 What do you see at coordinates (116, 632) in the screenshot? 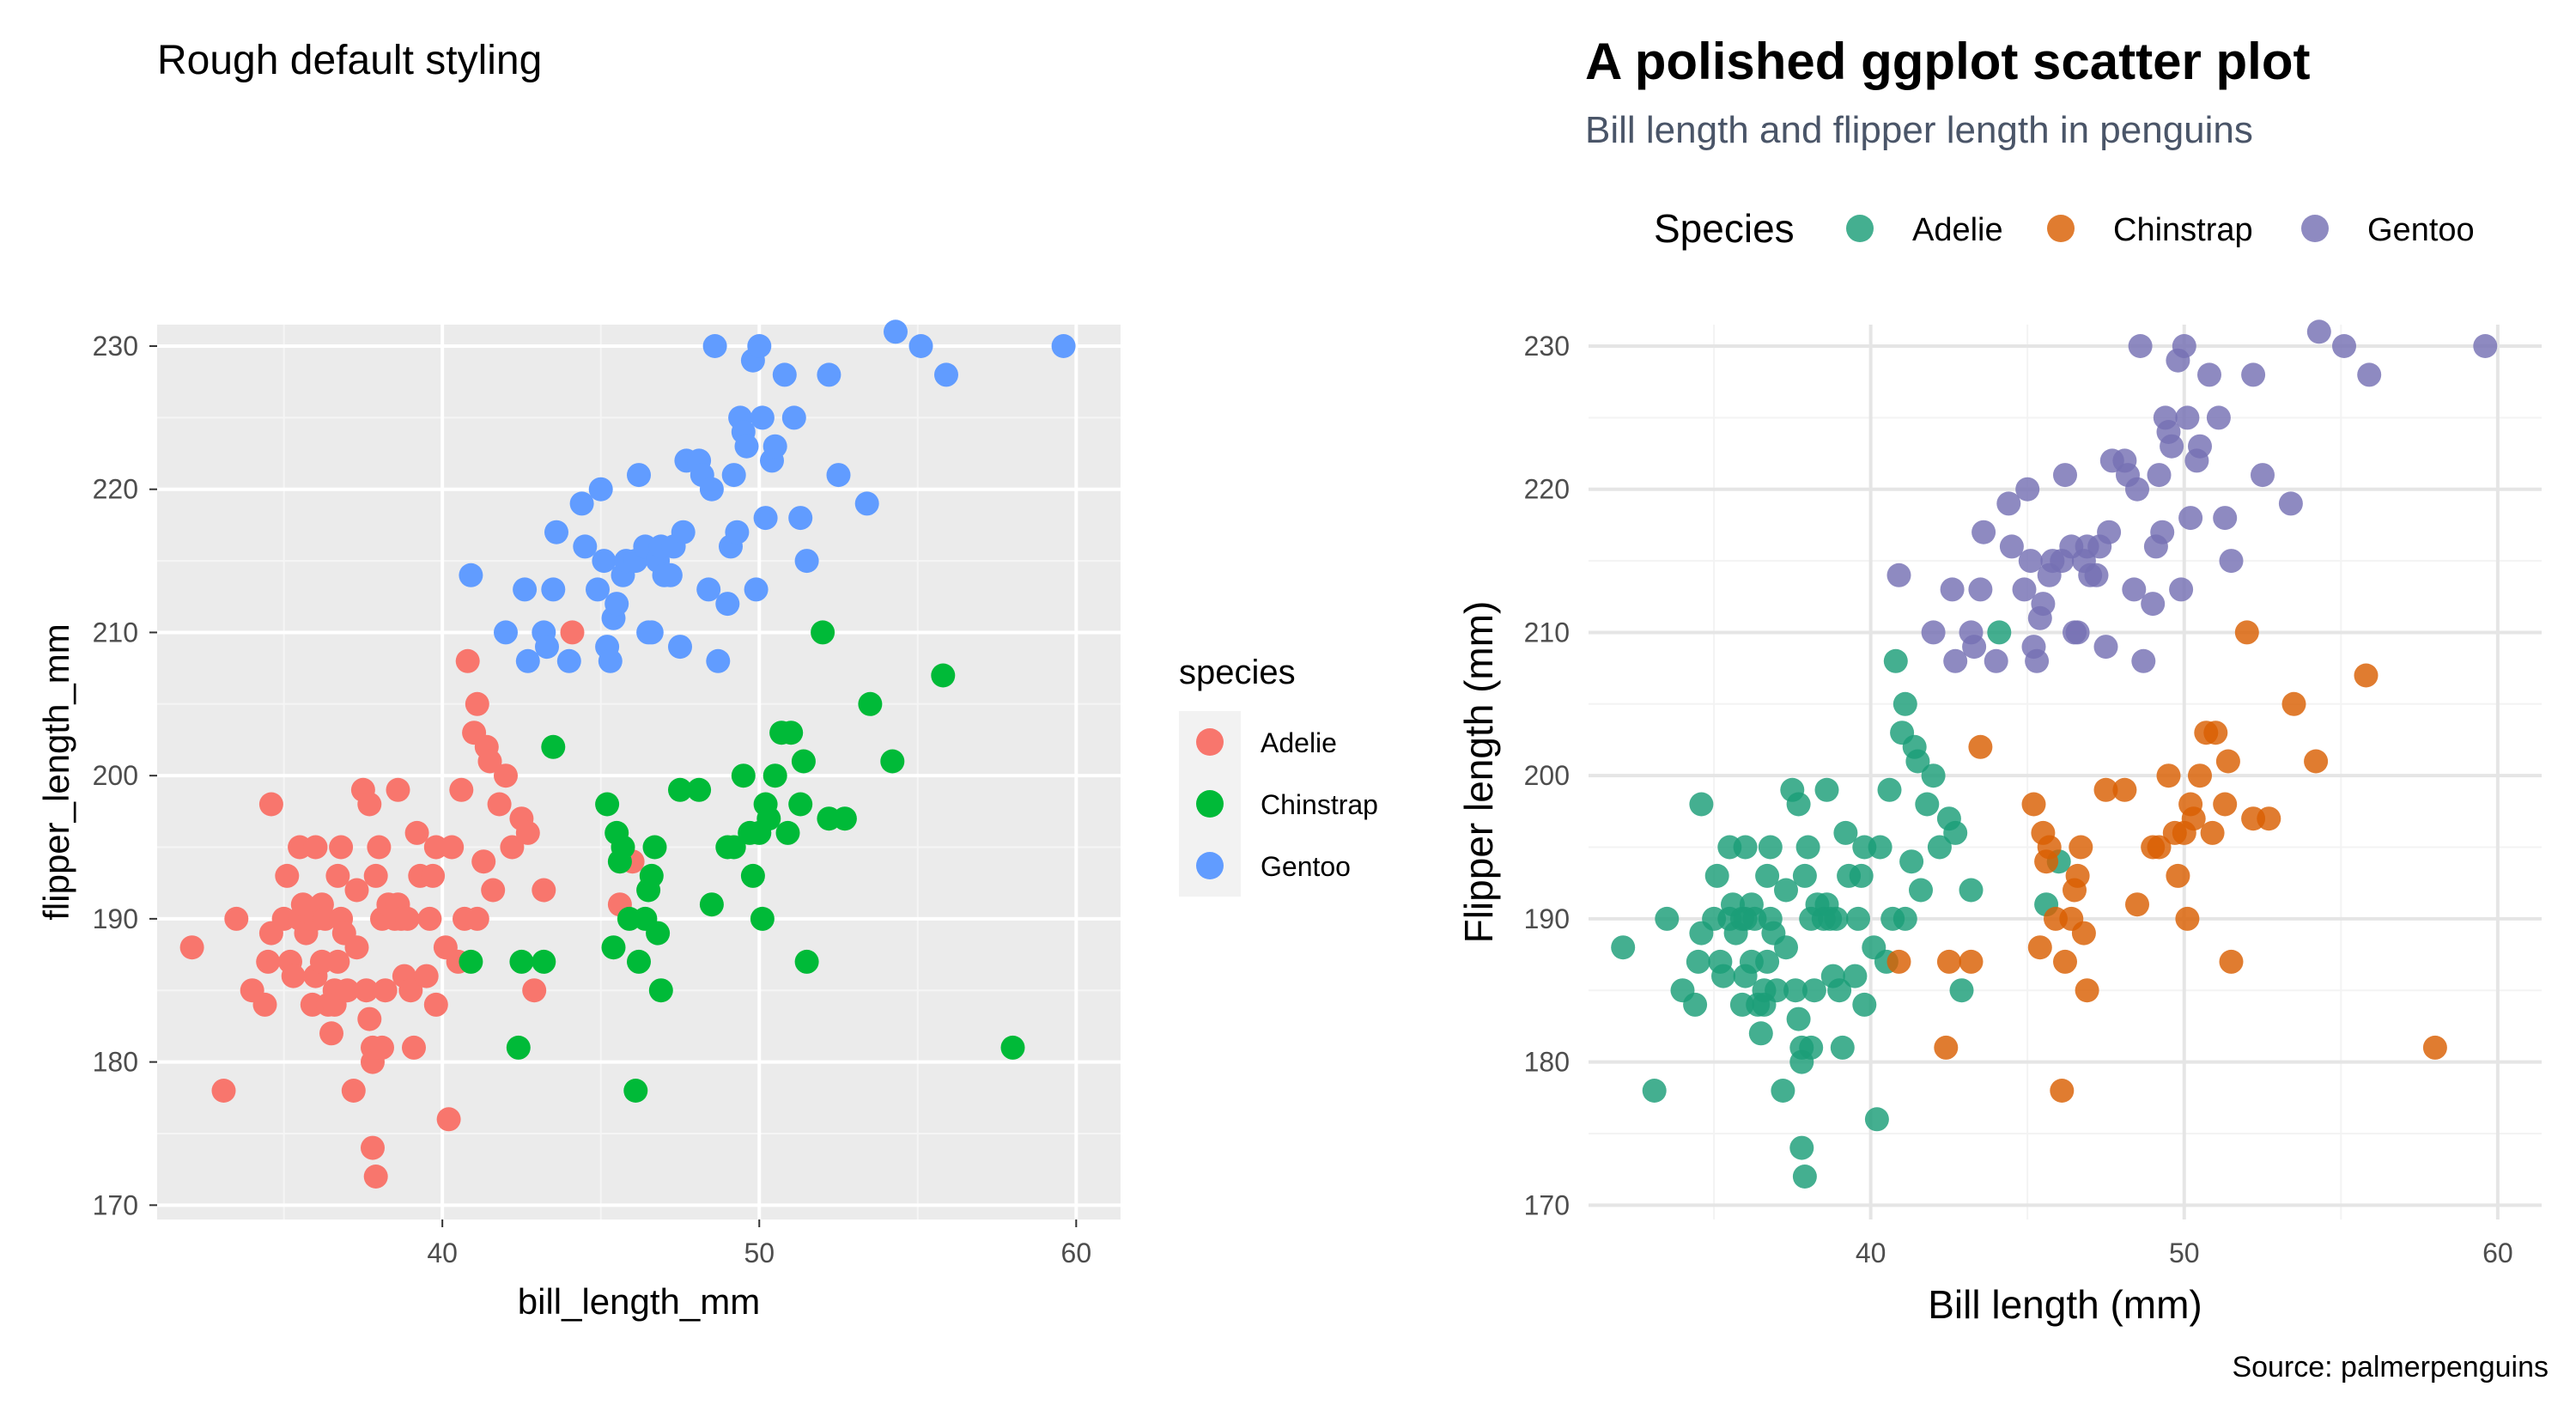
I see `left-y-tick-label: 210` at bounding box center [116, 632].